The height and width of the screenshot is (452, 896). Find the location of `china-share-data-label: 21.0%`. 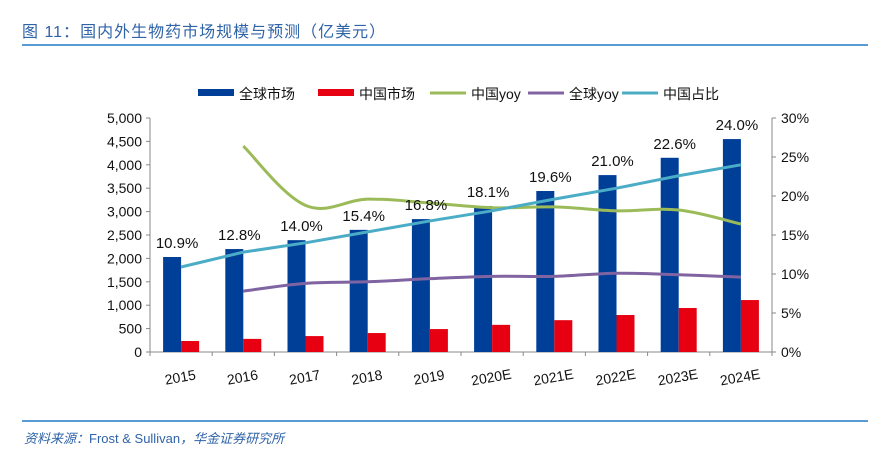

china-share-data-label: 21.0% is located at coordinates (612, 161).